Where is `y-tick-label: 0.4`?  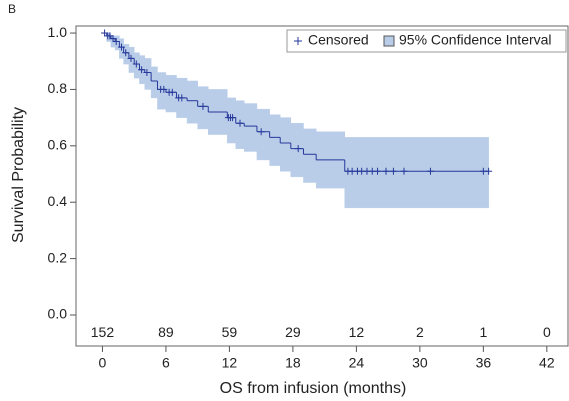
y-tick-label: 0.4 is located at coordinates (58, 201).